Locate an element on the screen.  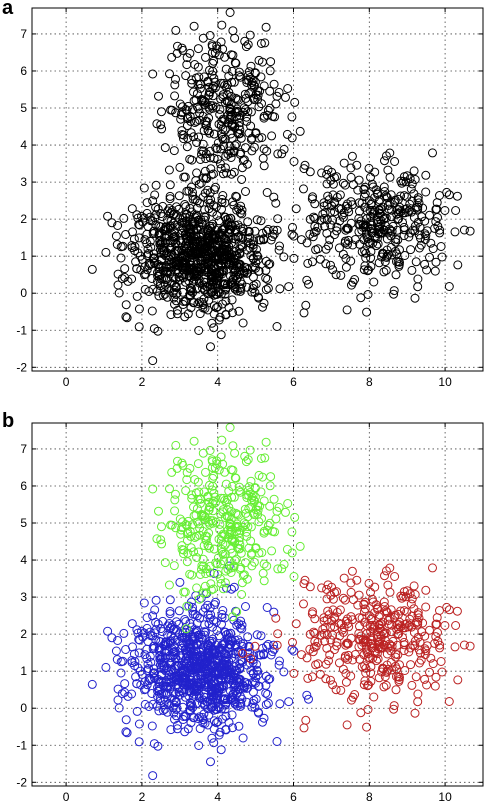
x-tick-label: 10 is located at coordinates (445, 382).